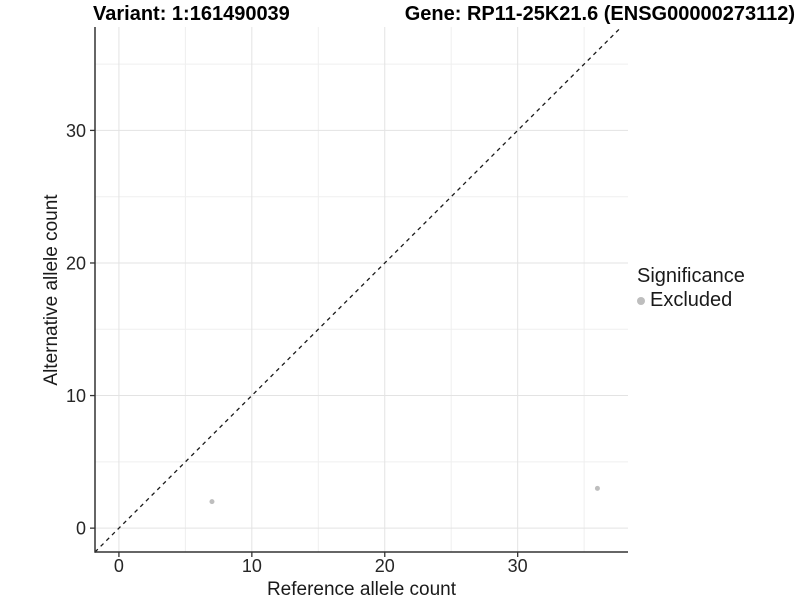  Describe the element at coordinates (691, 276) in the screenshot. I see `legend-title: Significance` at that location.